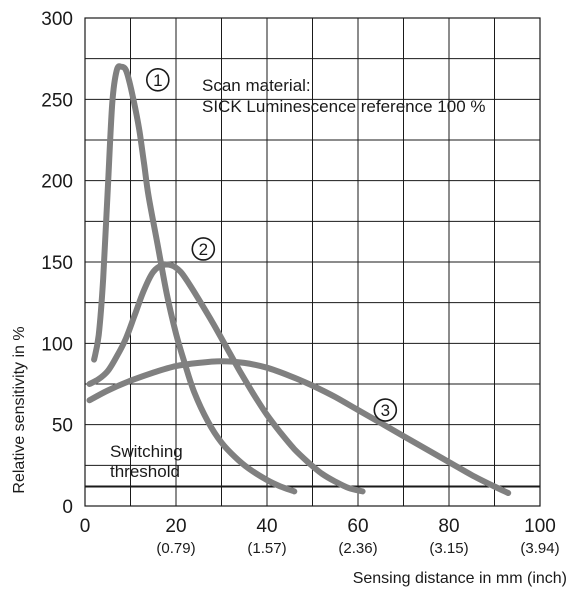 This screenshot has height=594, width=571. I want to click on series-marker-1: 1, so click(157, 80).